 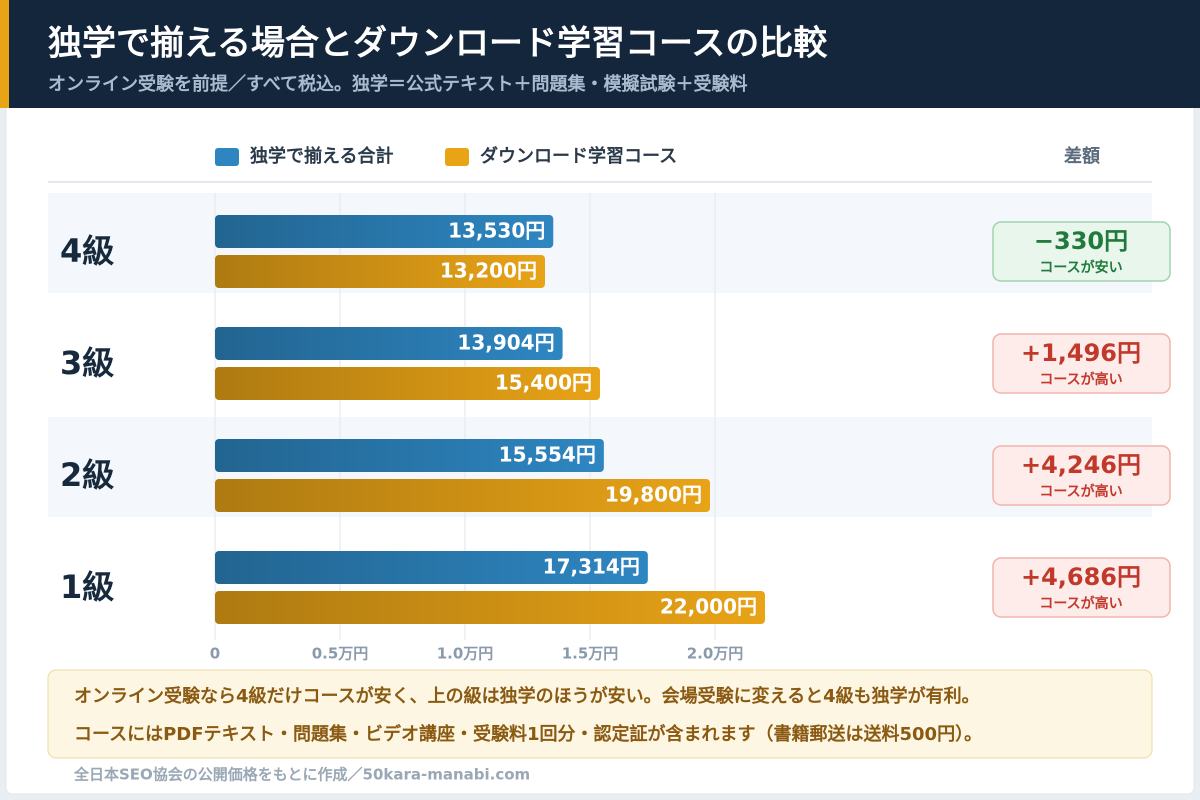 What do you see at coordinates (715, 654) in the screenshot?
I see `x-tick-label: 2.0万円` at bounding box center [715, 654].